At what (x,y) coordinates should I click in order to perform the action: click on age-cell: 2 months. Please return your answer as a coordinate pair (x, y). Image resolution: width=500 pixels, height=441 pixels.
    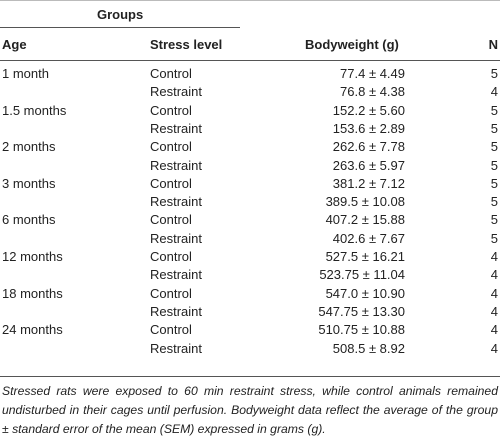
    Looking at the image, I should click on (29, 147).